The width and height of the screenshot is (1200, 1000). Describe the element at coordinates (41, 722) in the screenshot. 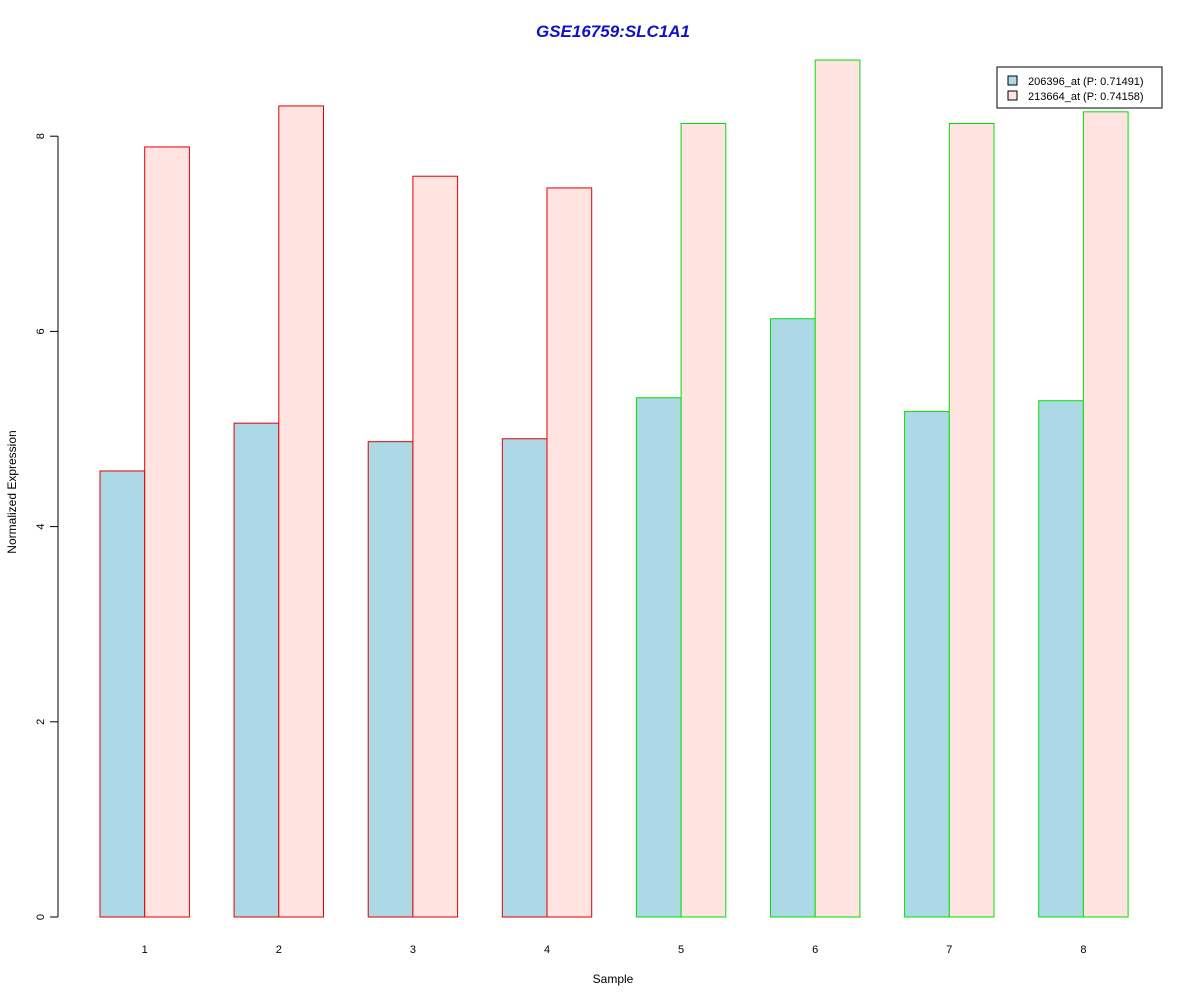

I see `y-tick-label: 2` at that location.